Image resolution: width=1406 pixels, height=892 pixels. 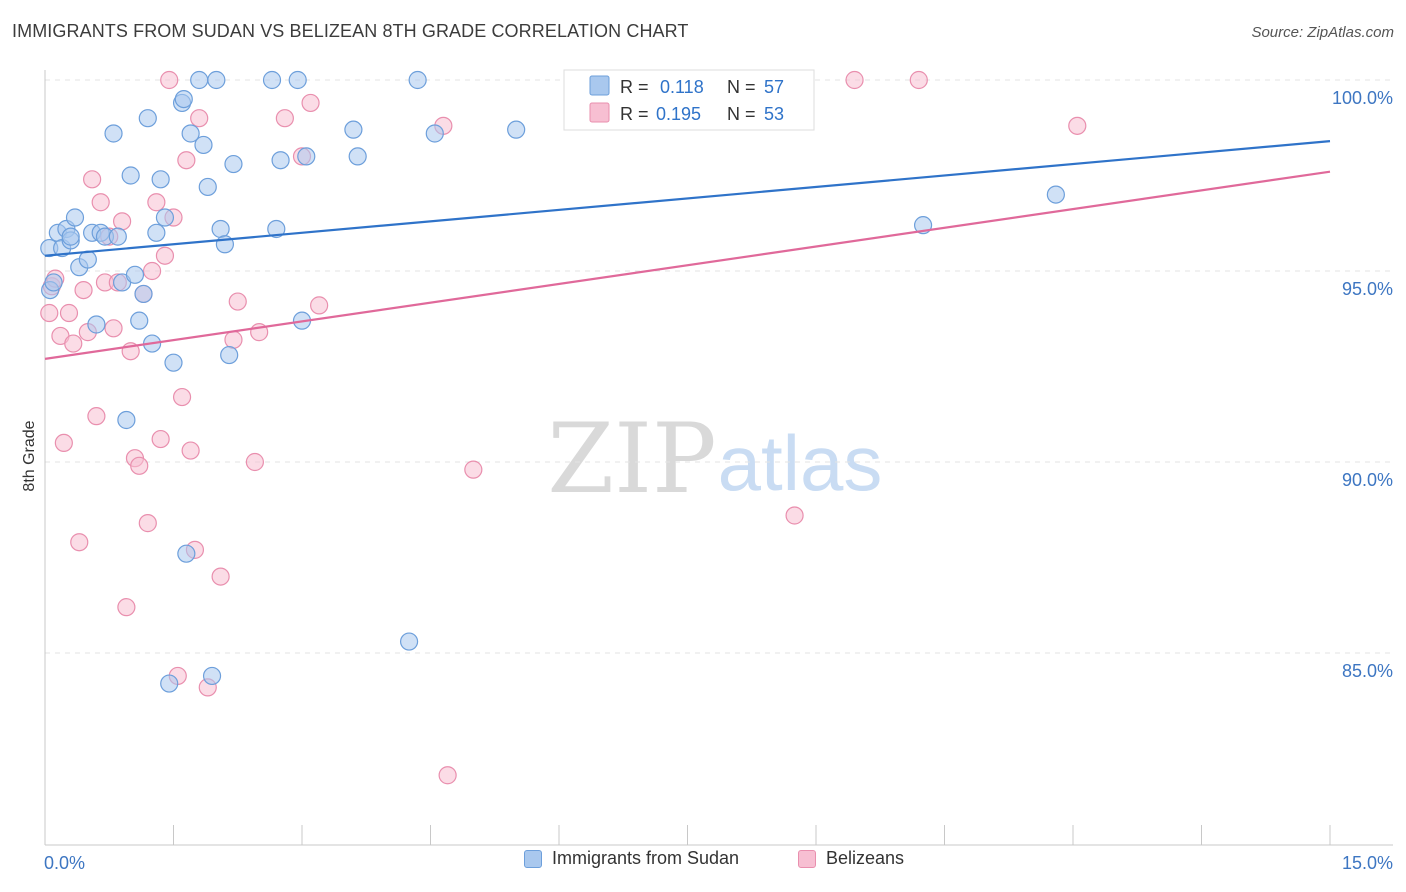 I want to click on legend-n-value-belizeans: 53, so click(x=774, y=114).